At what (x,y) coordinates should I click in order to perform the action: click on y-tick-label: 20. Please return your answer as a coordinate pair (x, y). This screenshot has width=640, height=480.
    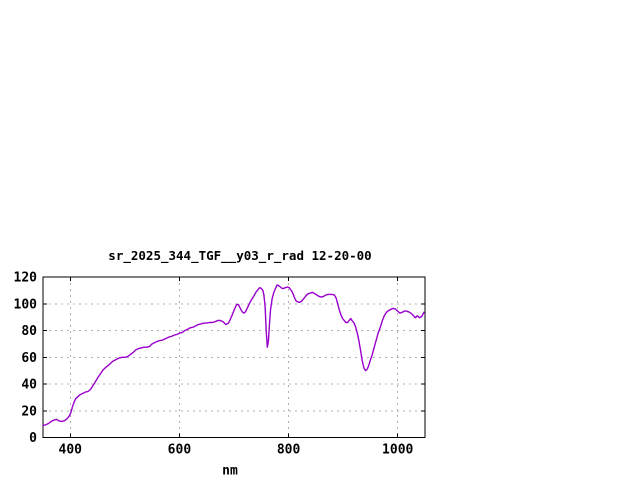
    Looking at the image, I should click on (29, 411).